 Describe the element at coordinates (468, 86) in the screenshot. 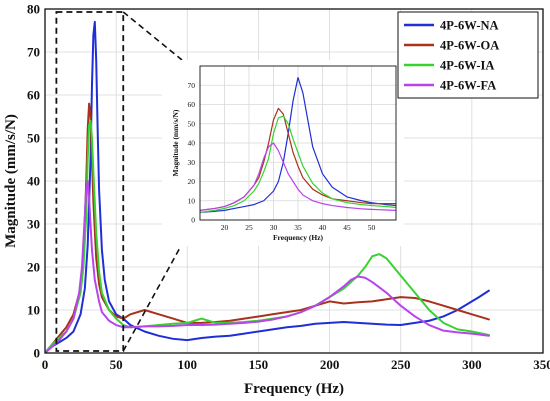

I see `legend-label-4: 4P-6W-FA` at that location.